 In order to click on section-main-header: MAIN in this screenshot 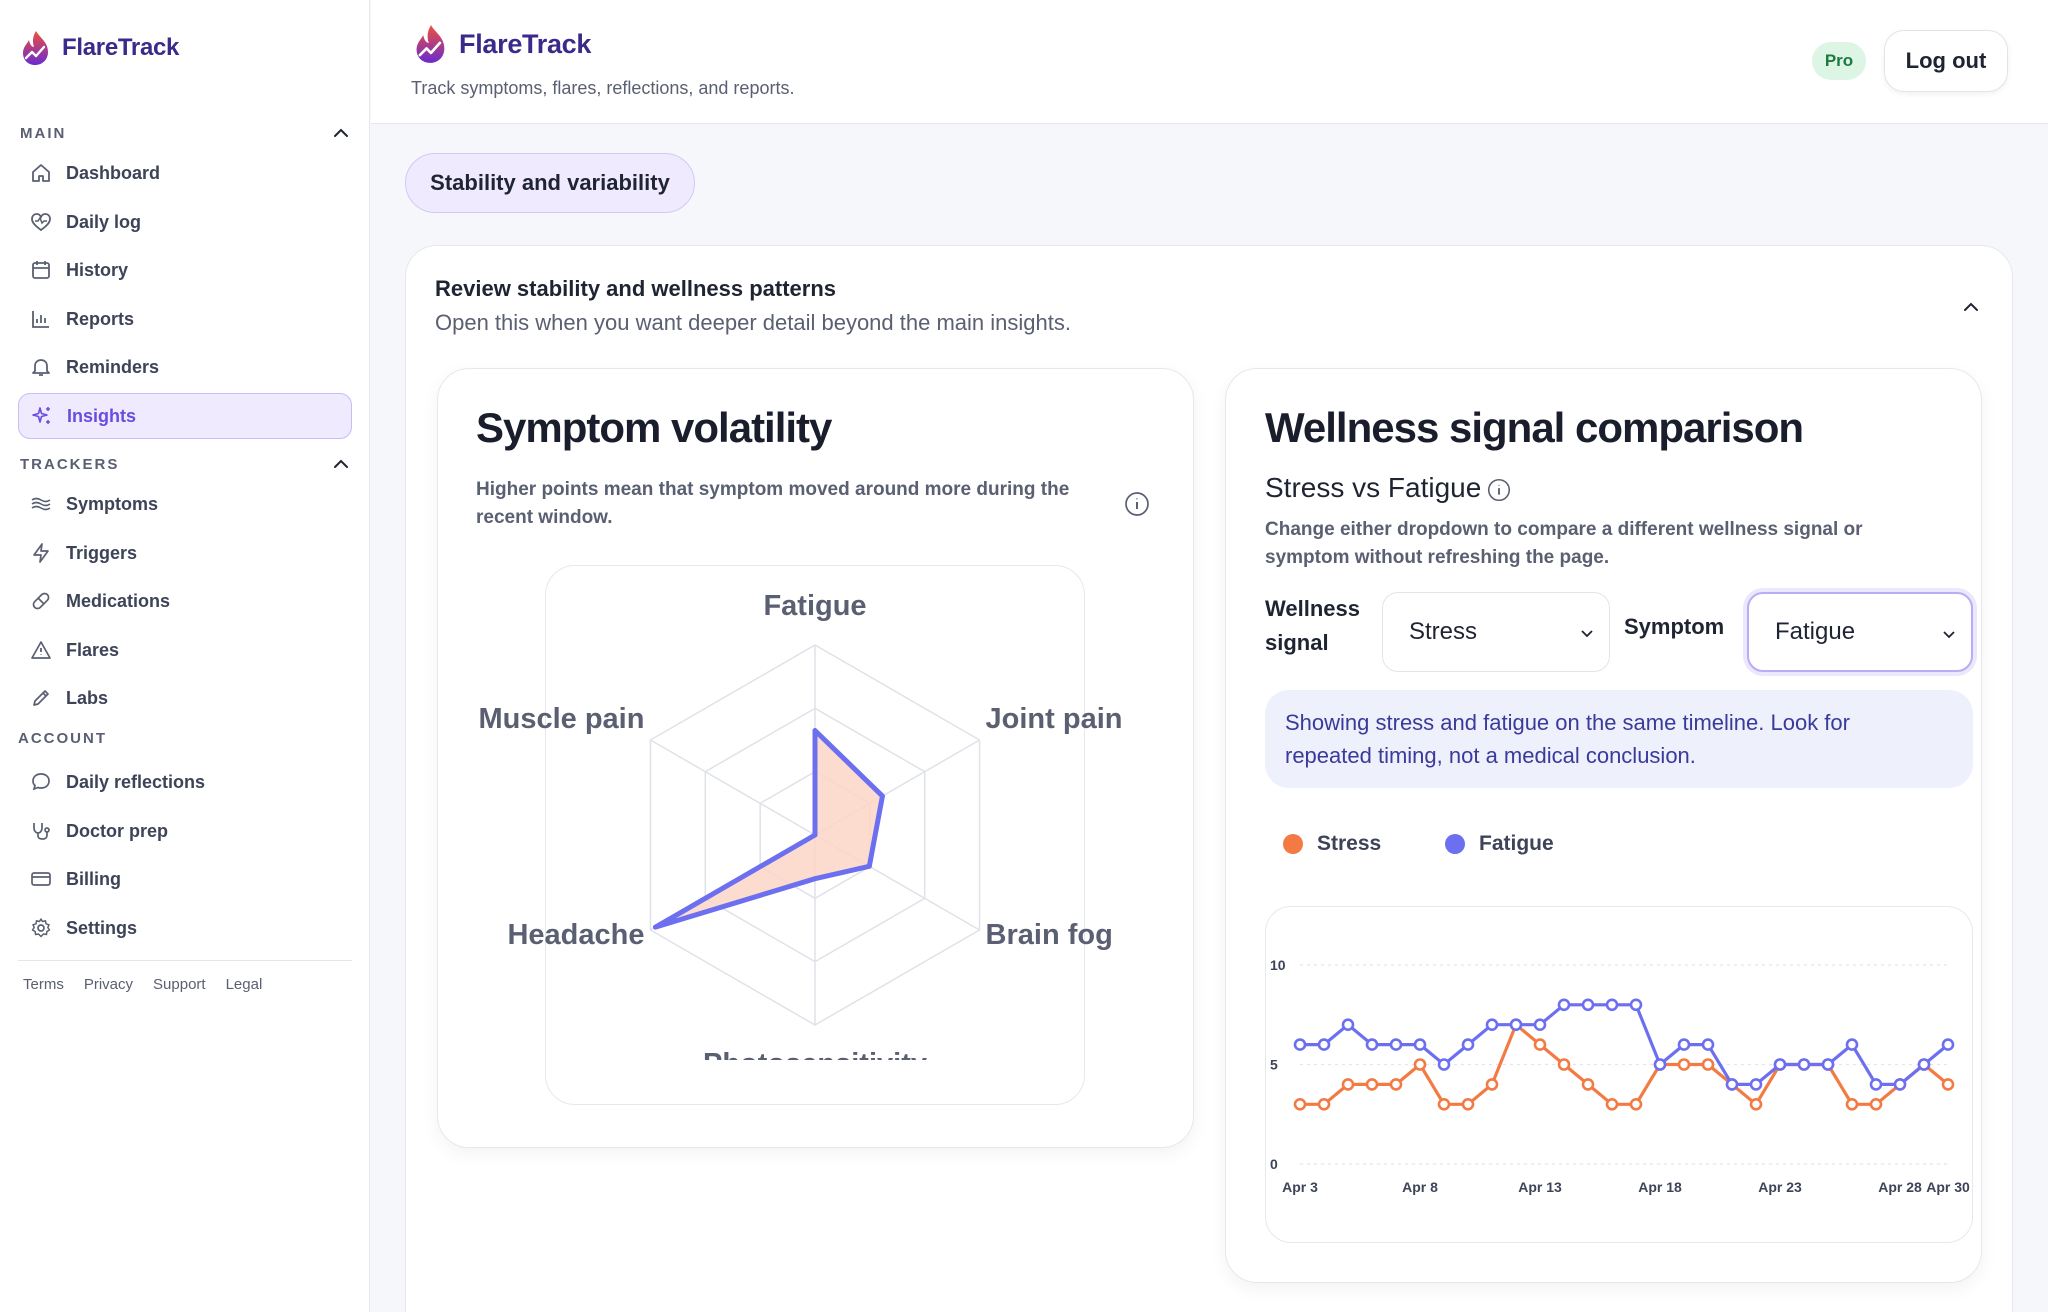, I will do `click(185, 133)`.